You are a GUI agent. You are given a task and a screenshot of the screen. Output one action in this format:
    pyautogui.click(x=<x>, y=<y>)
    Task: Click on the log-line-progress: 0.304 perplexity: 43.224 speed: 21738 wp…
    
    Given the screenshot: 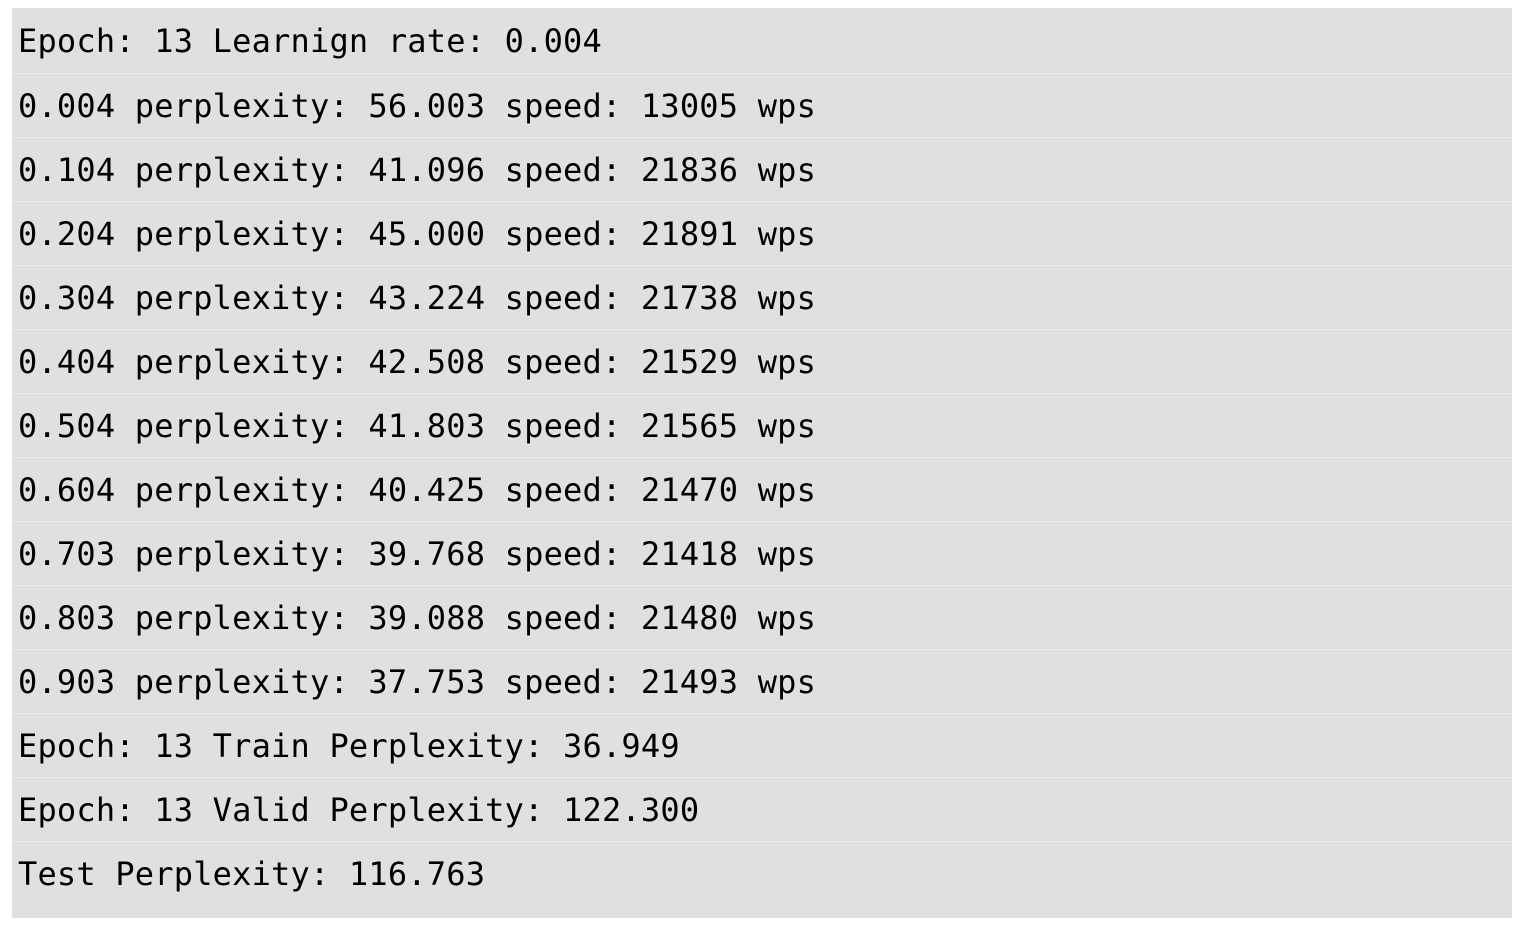 What is the action you would take?
    pyautogui.click(x=762, y=298)
    